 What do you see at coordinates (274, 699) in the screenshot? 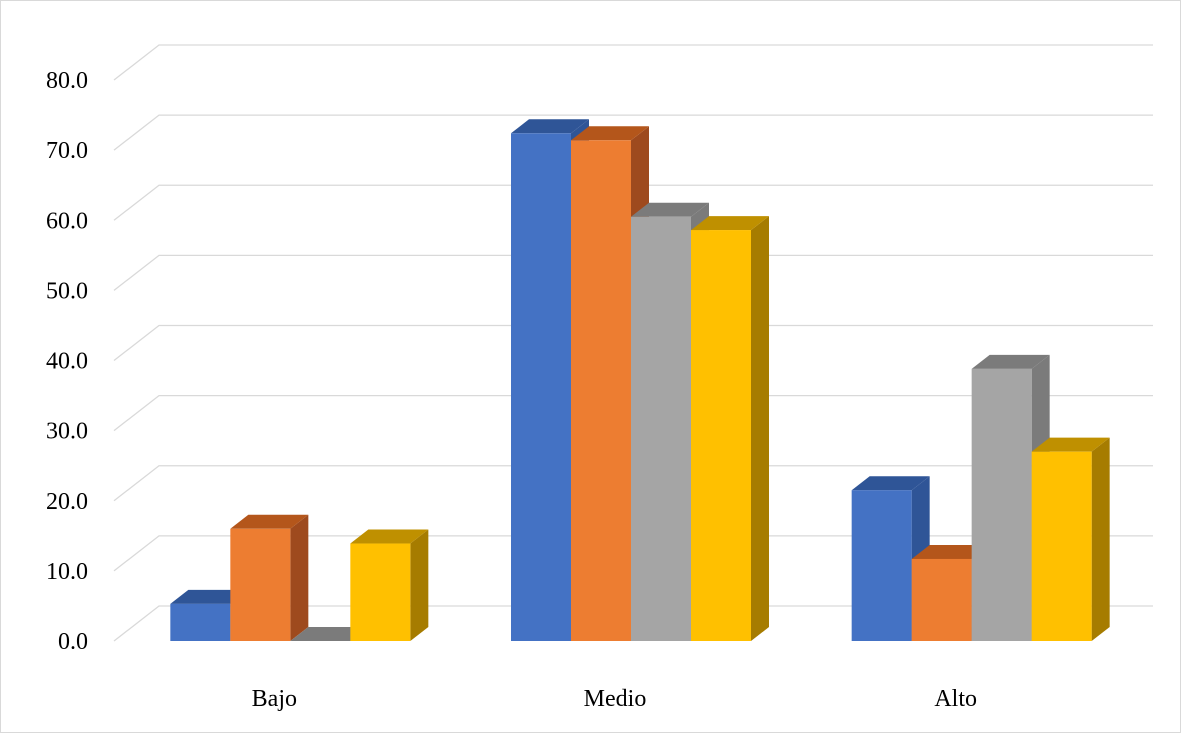
I see `category-label: Bajo` at bounding box center [274, 699].